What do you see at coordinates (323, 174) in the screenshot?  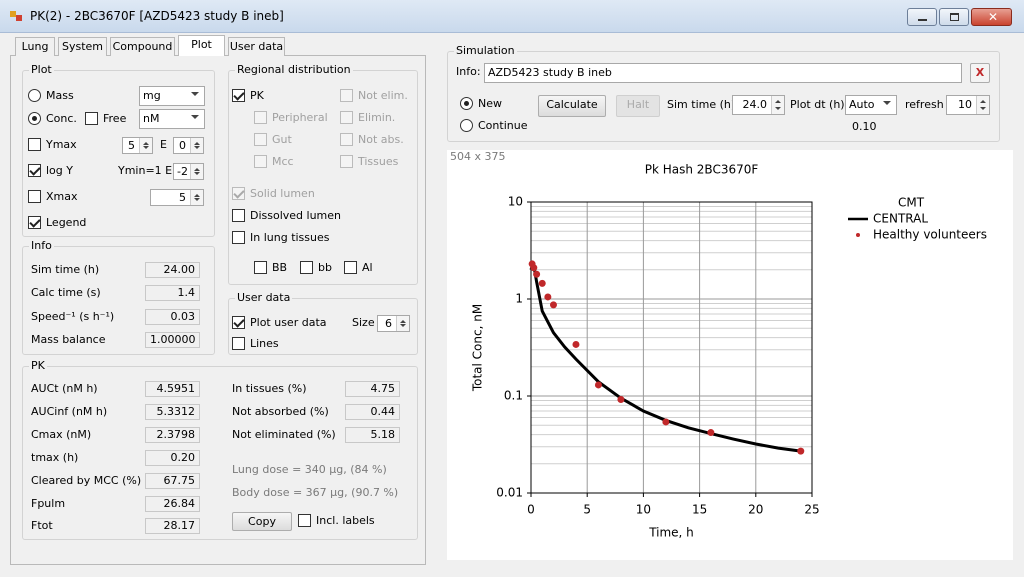 I see `group-box: Regional distribution` at bounding box center [323, 174].